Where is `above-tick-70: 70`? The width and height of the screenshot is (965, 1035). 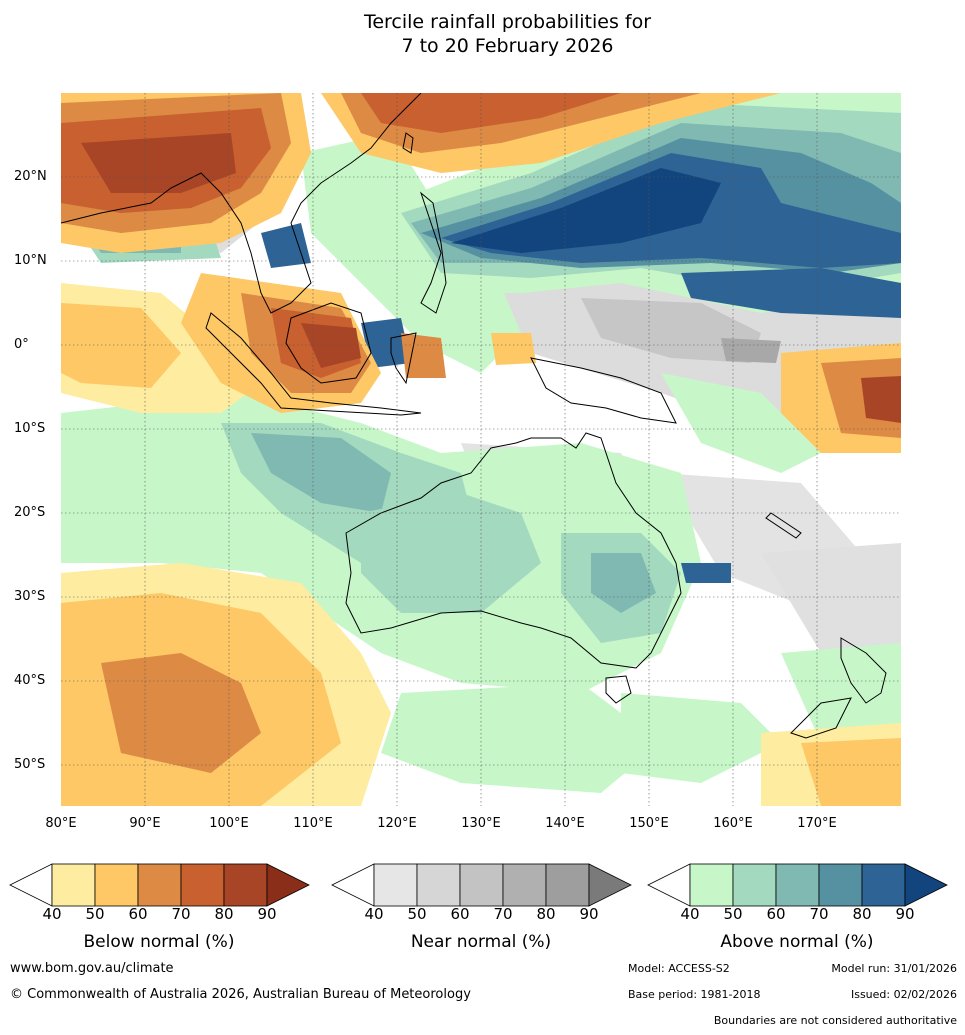
above-tick-70: 70 is located at coordinates (819, 914).